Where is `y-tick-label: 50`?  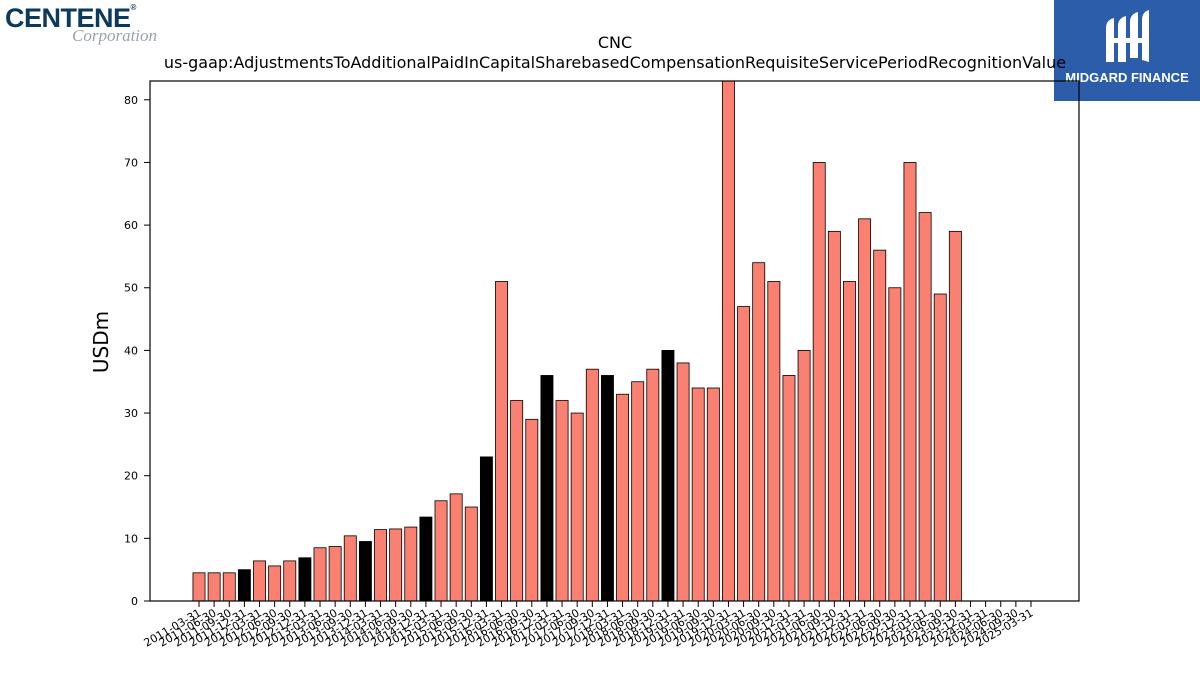
y-tick-label: 50 is located at coordinates (131, 288).